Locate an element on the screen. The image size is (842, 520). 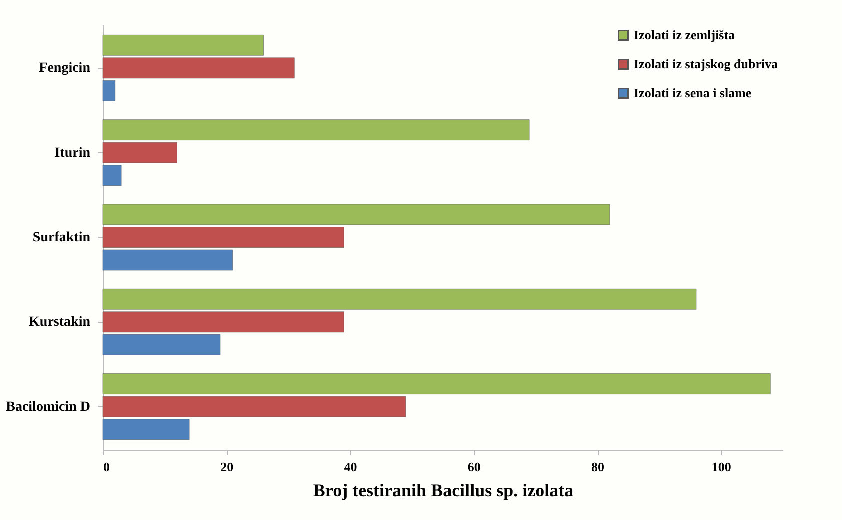
x-tick-label: 20 is located at coordinates (227, 467).